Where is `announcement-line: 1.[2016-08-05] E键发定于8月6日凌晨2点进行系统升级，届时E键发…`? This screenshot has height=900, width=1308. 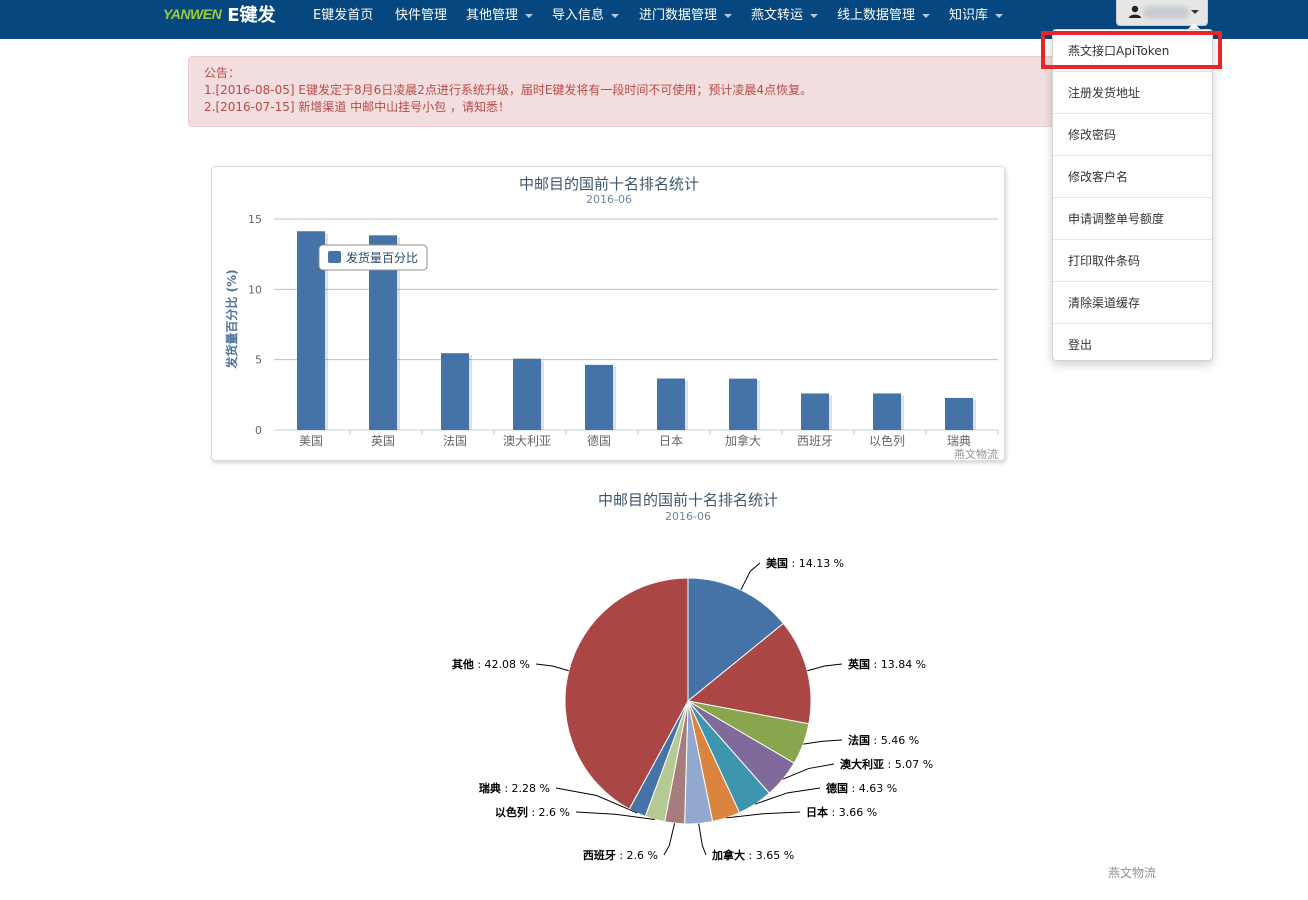
announcement-line: 1.[2016-08-05] E键发定于8月6日凌晨2点进行系统升级，届时E键发… is located at coordinates (508, 90).